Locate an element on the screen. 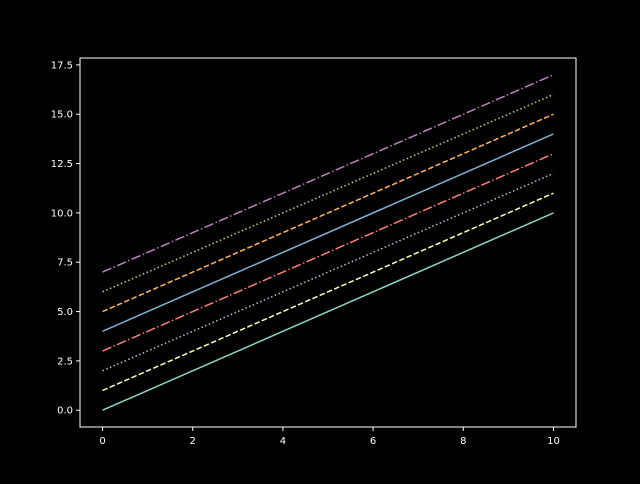 The width and height of the screenshot is (640, 484). x-tick-label: 4 is located at coordinates (283, 441).